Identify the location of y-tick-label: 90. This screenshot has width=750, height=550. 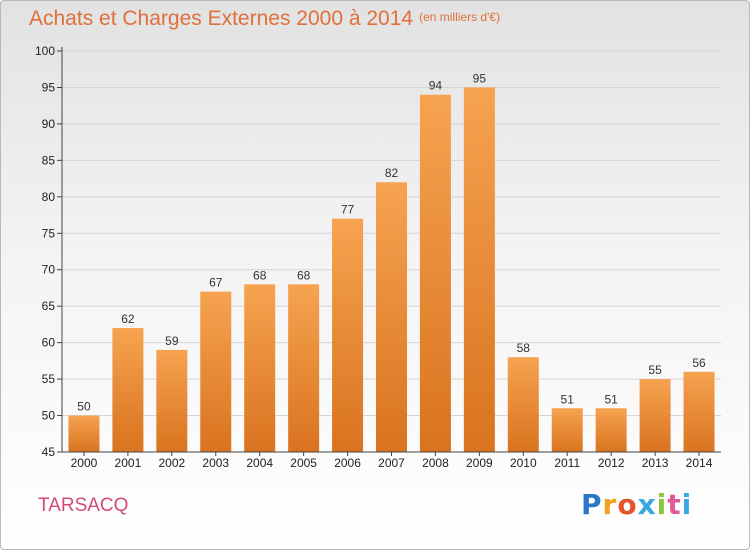
(49, 124).